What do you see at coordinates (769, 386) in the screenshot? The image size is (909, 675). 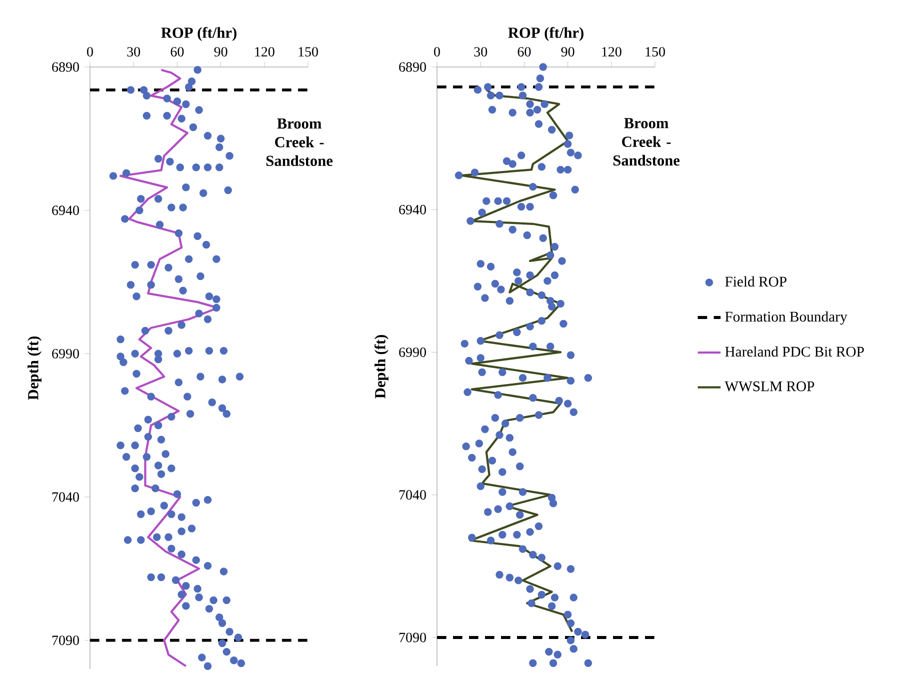 I see `legend-label: WWSLM ROP` at bounding box center [769, 386].